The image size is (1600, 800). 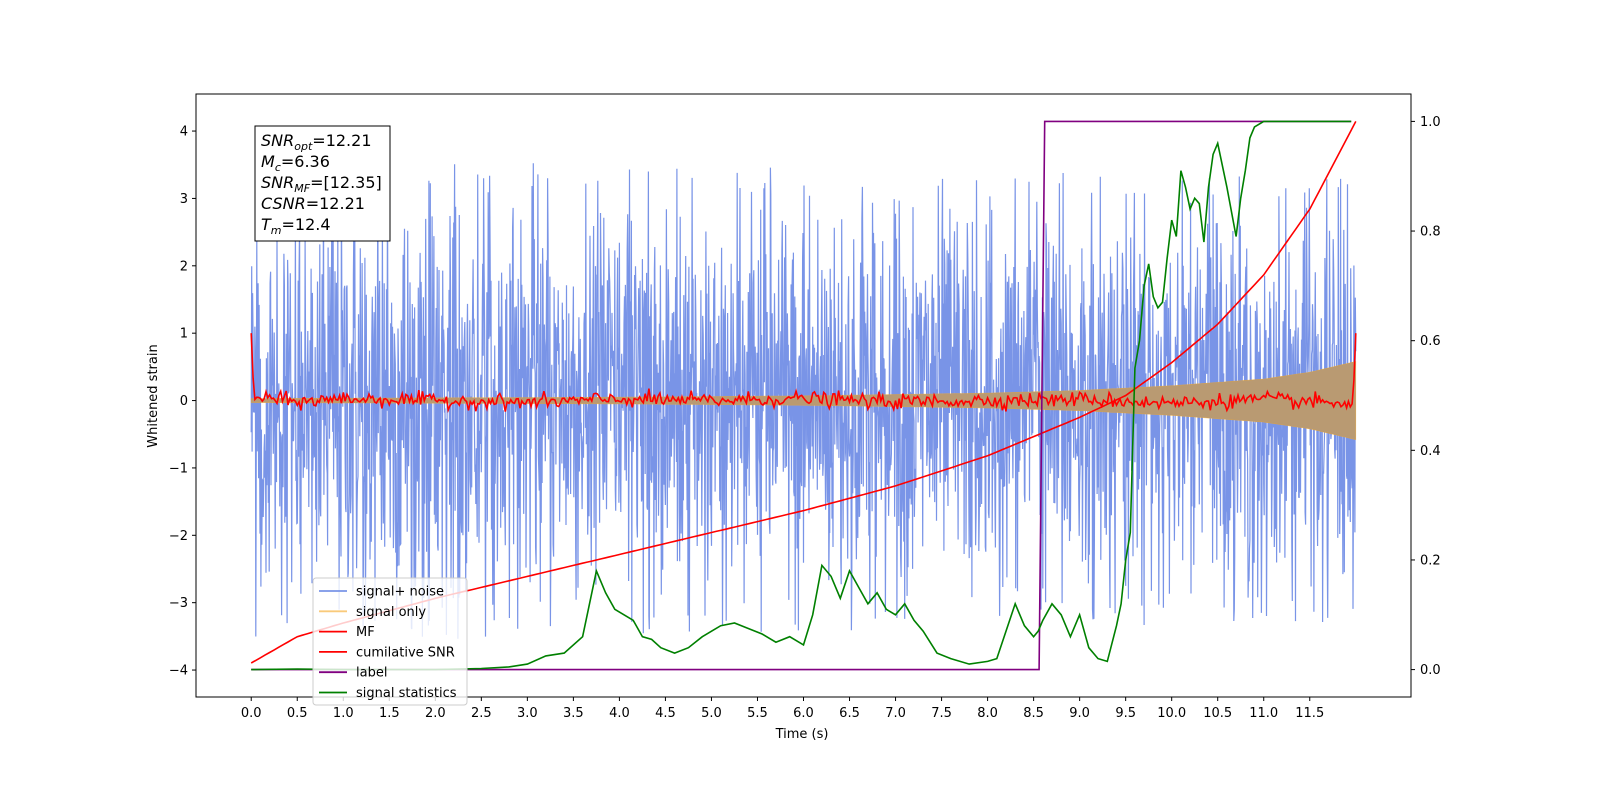 I want to click on x-tick-label: 1.0, so click(x=343, y=713).